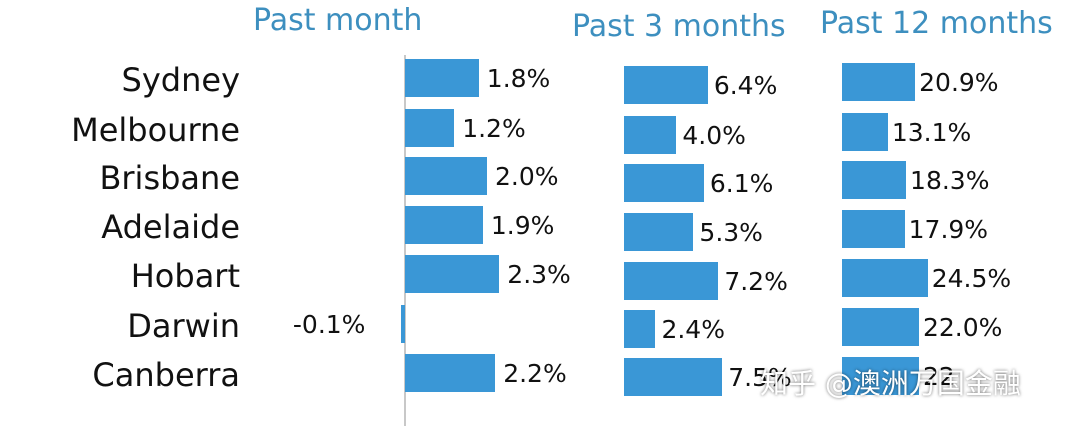 This screenshot has height=426, width=1080. I want to click on watermark-text: 知乎 @澳洲万国金融, so click(890, 383).